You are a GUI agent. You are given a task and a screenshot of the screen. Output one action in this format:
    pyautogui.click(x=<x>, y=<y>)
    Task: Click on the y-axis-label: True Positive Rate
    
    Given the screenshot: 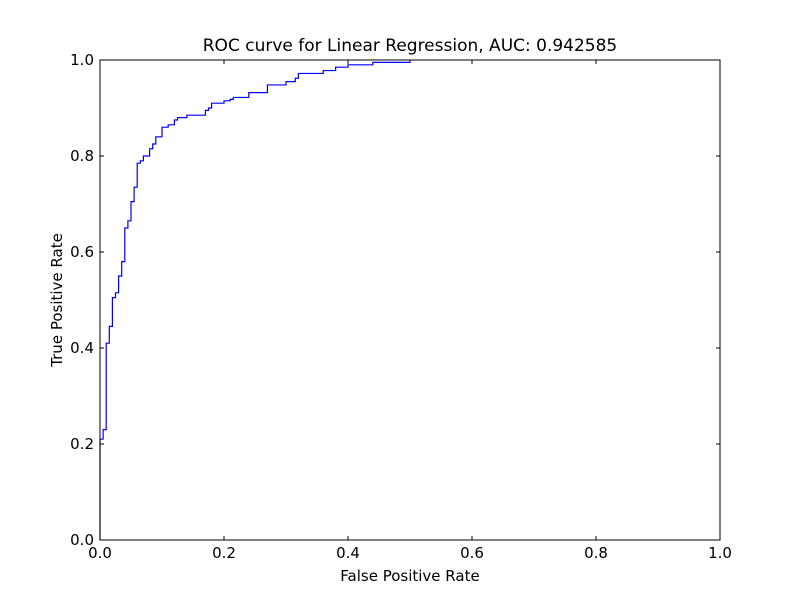 What is the action you would take?
    pyautogui.click(x=57, y=300)
    